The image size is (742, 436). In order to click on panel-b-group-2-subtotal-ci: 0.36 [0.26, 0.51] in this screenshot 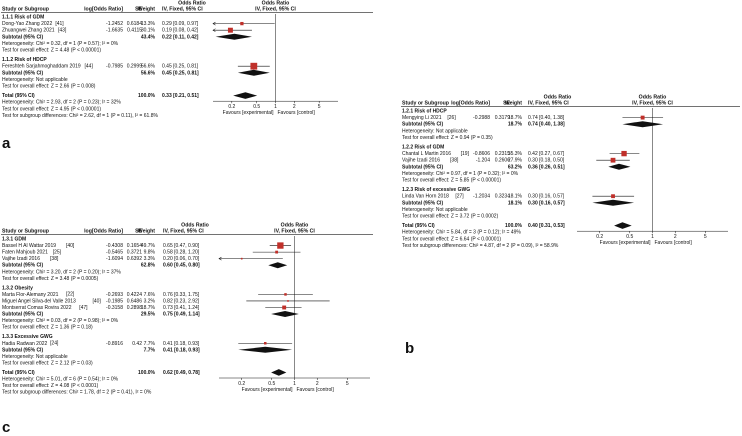, I will do `click(546, 167)`.